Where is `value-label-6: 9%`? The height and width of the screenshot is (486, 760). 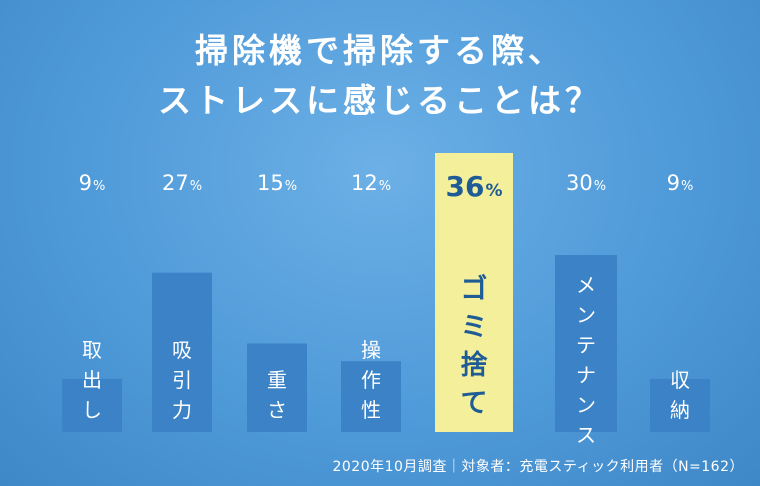 value-label-6: 9% is located at coordinates (680, 183).